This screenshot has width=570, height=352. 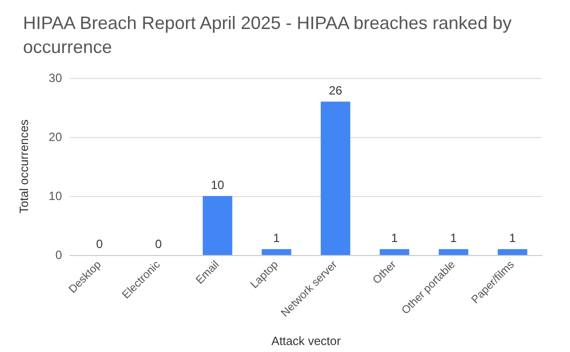 I want to click on y-tick-label: 30, so click(x=55, y=78).